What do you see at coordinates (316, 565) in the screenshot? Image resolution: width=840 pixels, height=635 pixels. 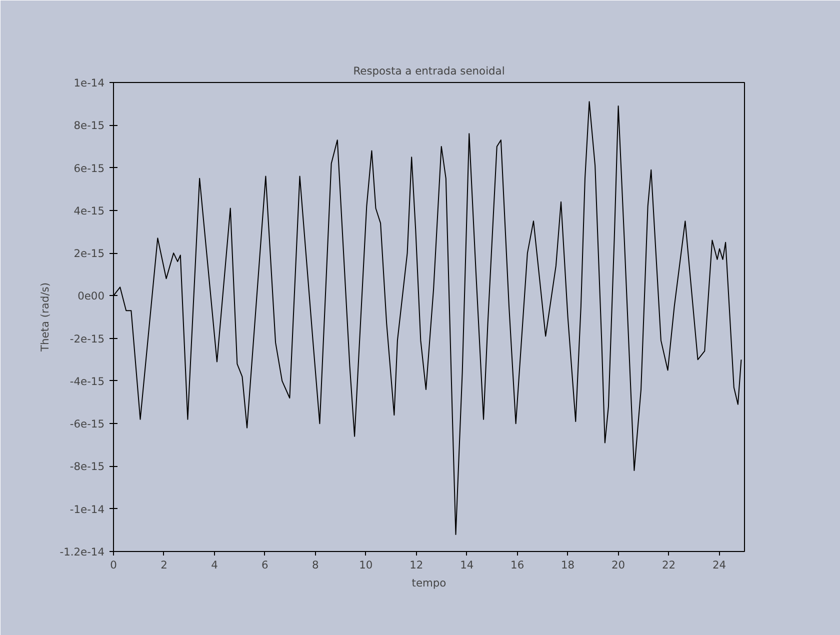 I see `x-tick-label: 8` at bounding box center [316, 565].